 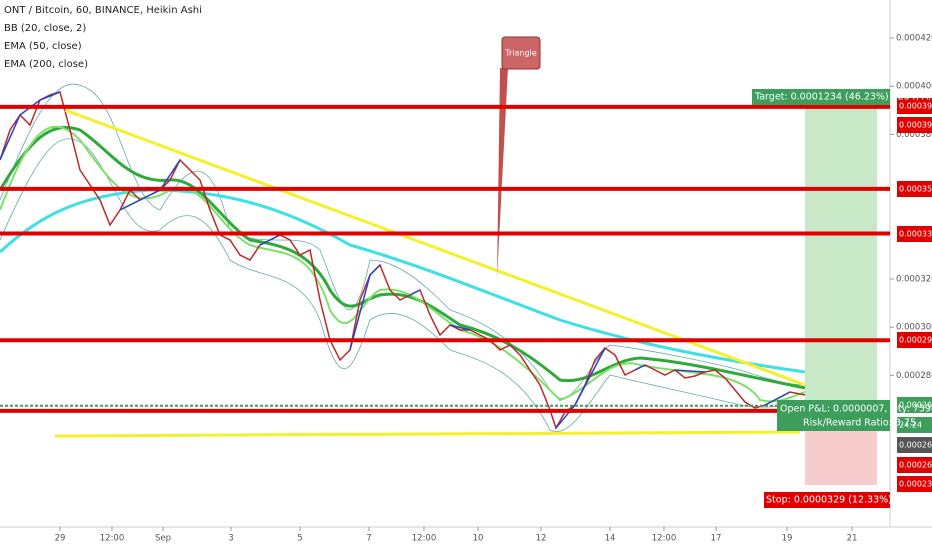 I want to click on price-tag-text: 0.0003903, so click(x=915, y=125).